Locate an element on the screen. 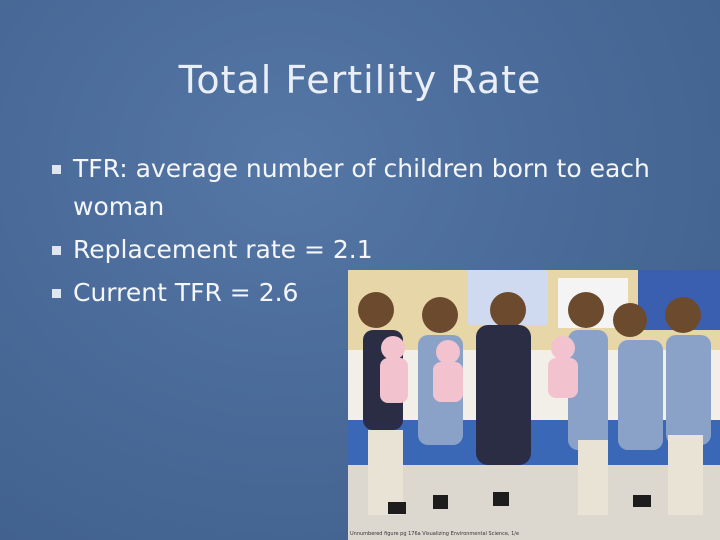  bullet-item: Replacement rate = 2.1 is located at coordinates (352, 250).